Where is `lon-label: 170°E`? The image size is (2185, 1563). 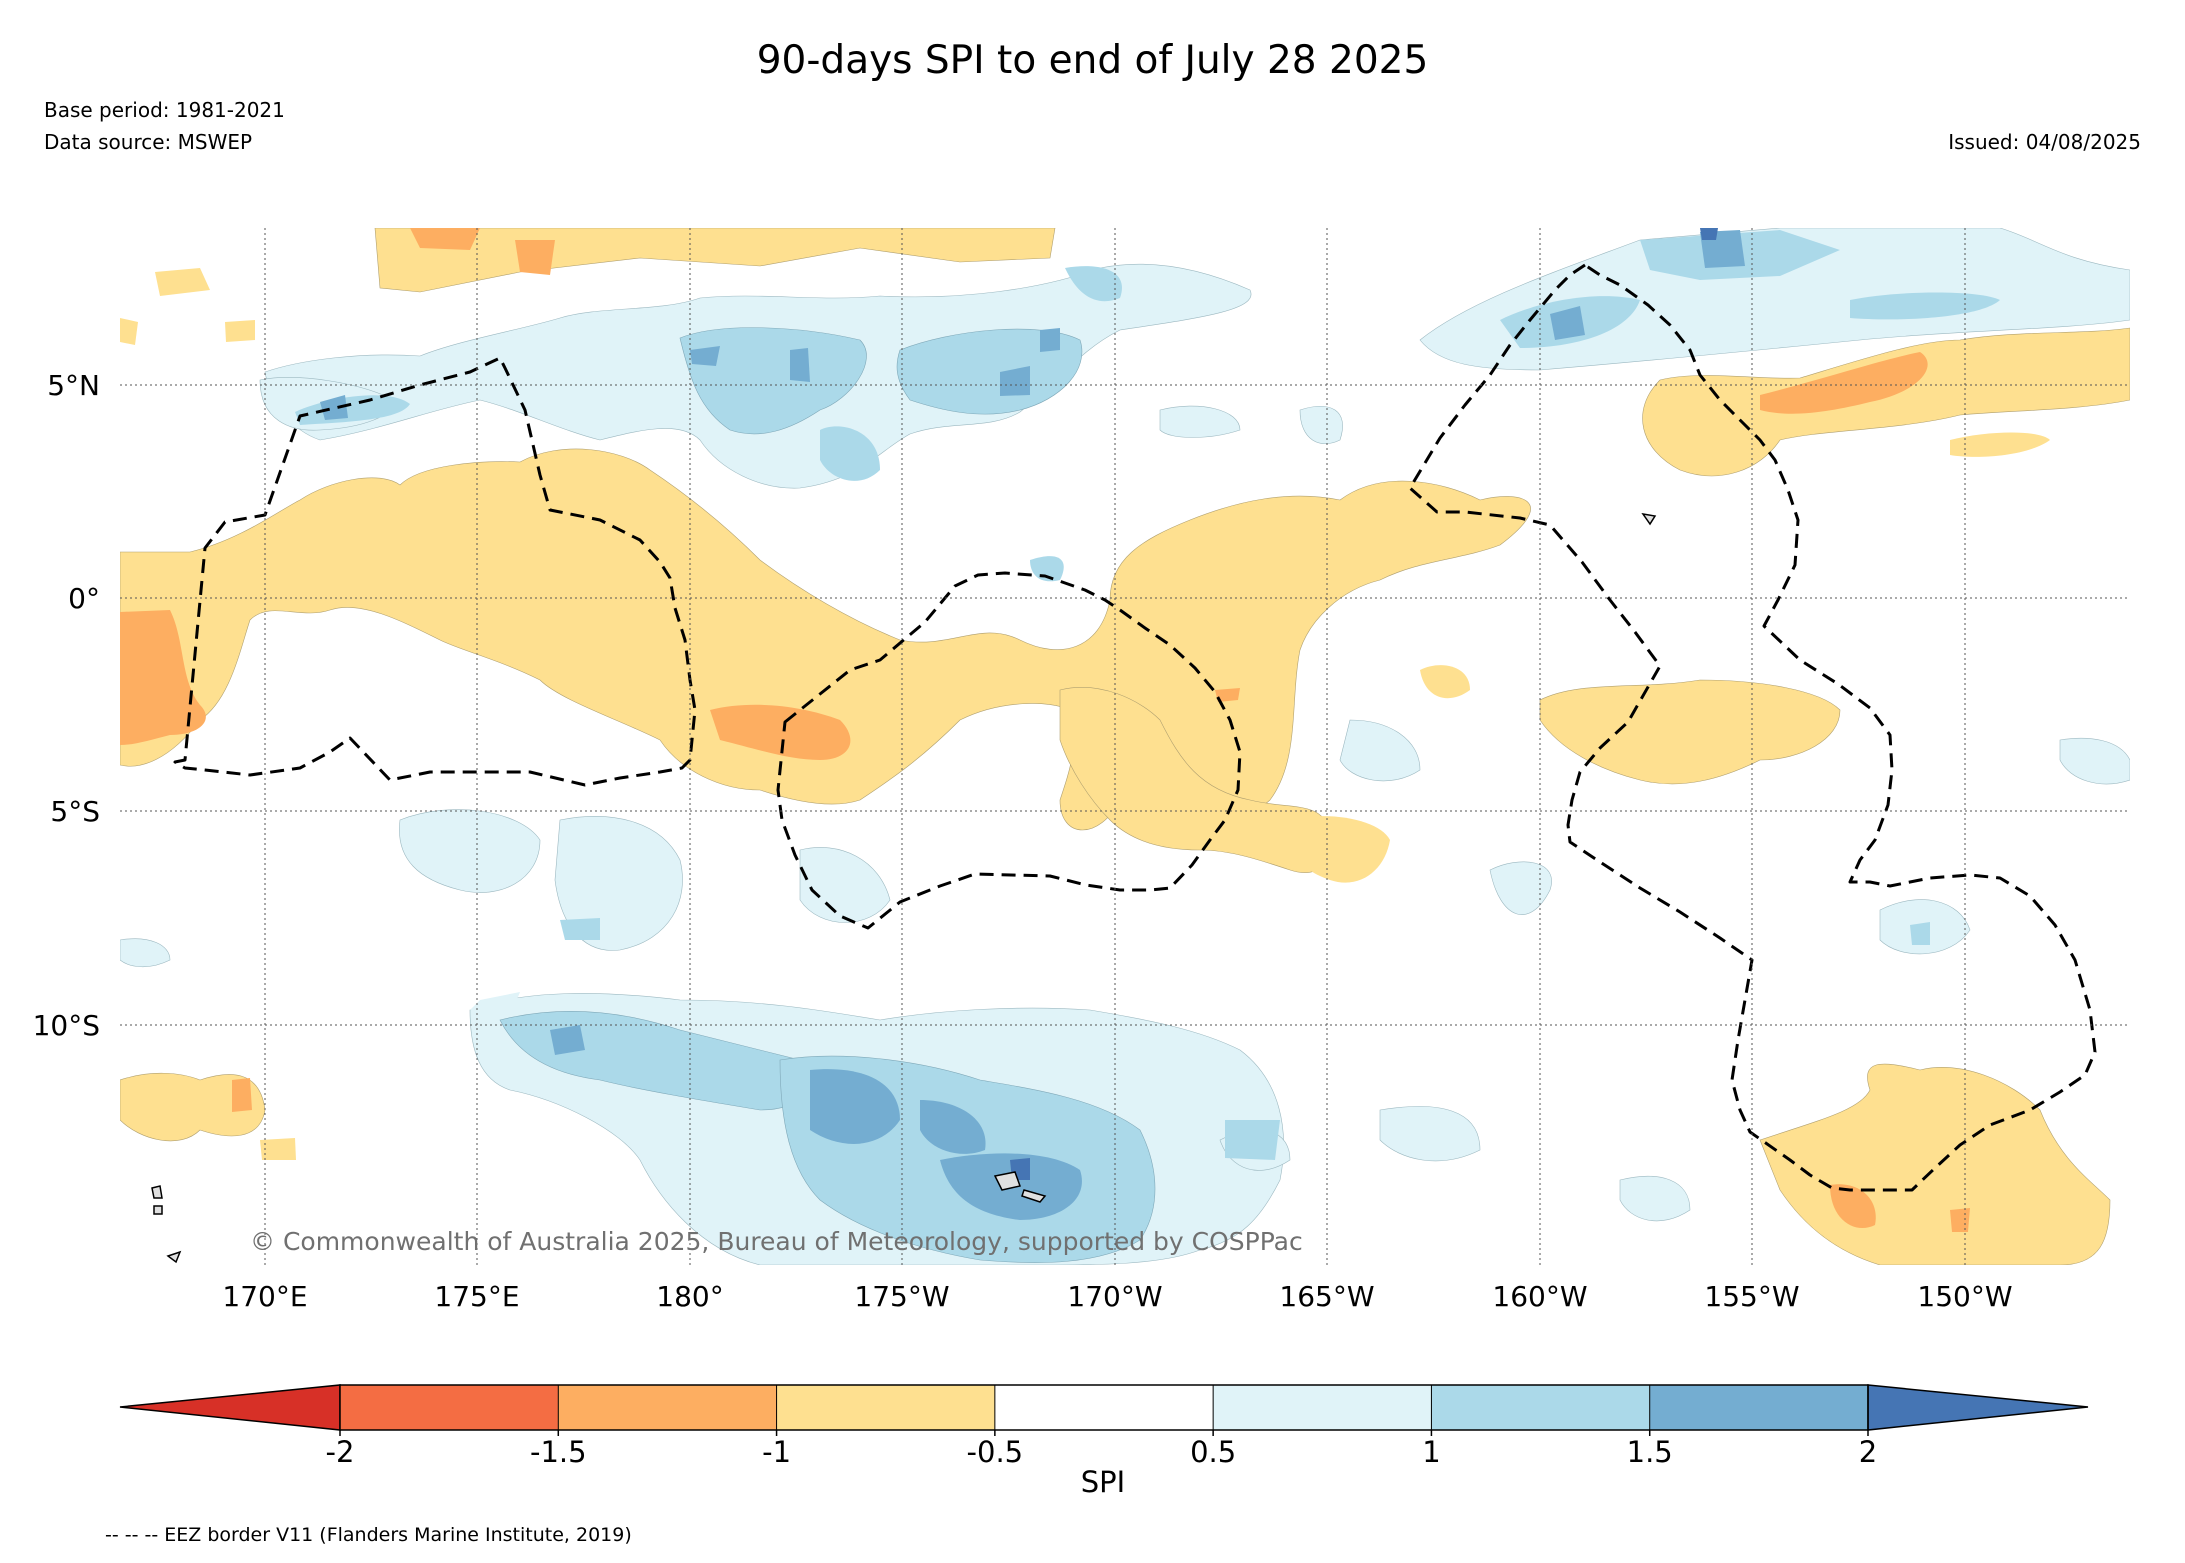 lon-label: 170°E is located at coordinates (264, 1296).